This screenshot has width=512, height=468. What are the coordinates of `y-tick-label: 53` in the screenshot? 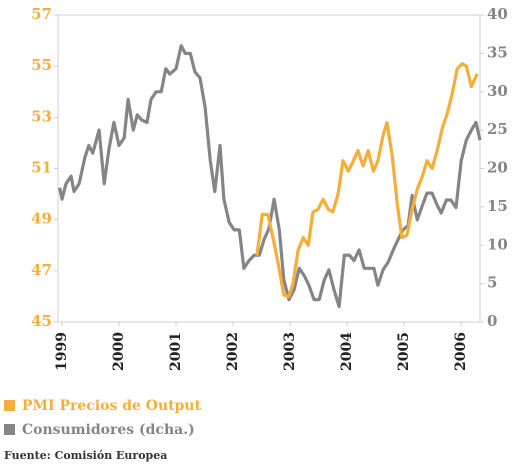 It's located at (41, 116).